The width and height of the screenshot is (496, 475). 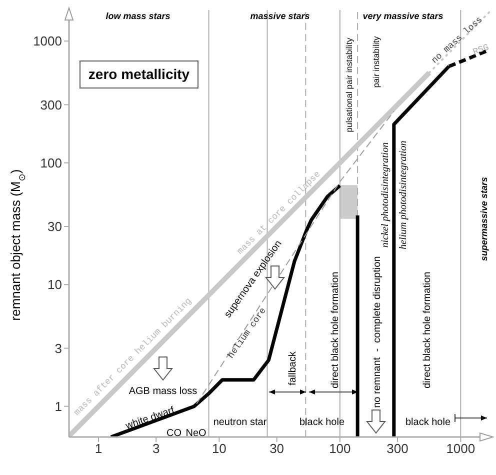 I want to click on annotation: CO, so click(x=174, y=433).